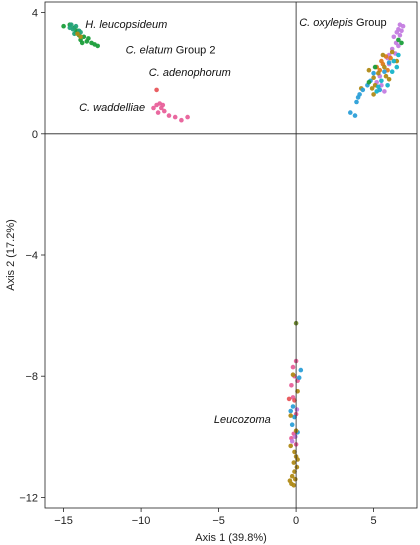  Describe the element at coordinates (126, 25) in the screenshot. I see `group-label-hl: H. leucopsideum` at that location.